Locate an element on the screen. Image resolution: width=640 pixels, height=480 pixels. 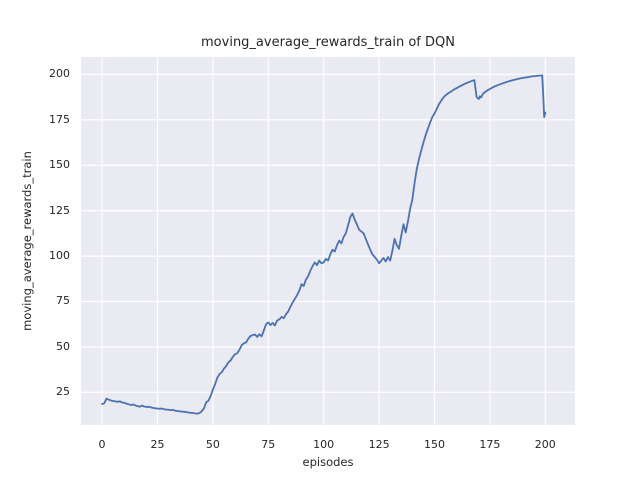
x-tick-label: 50 is located at coordinates (212, 444).